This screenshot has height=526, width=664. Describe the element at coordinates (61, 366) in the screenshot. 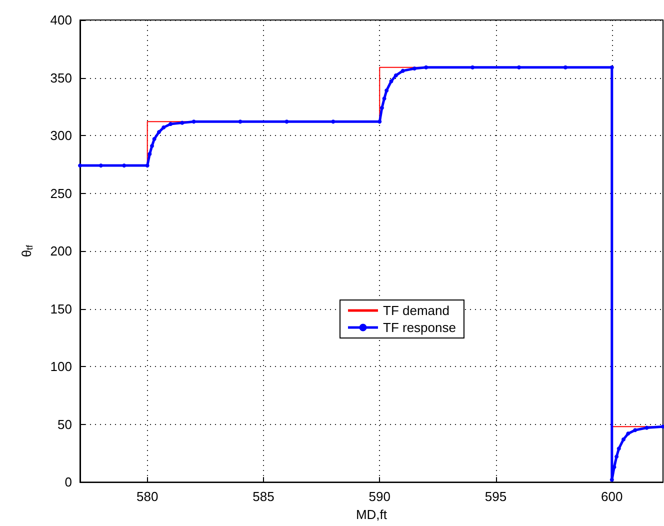

I see `y-tick-label: 100` at that location.